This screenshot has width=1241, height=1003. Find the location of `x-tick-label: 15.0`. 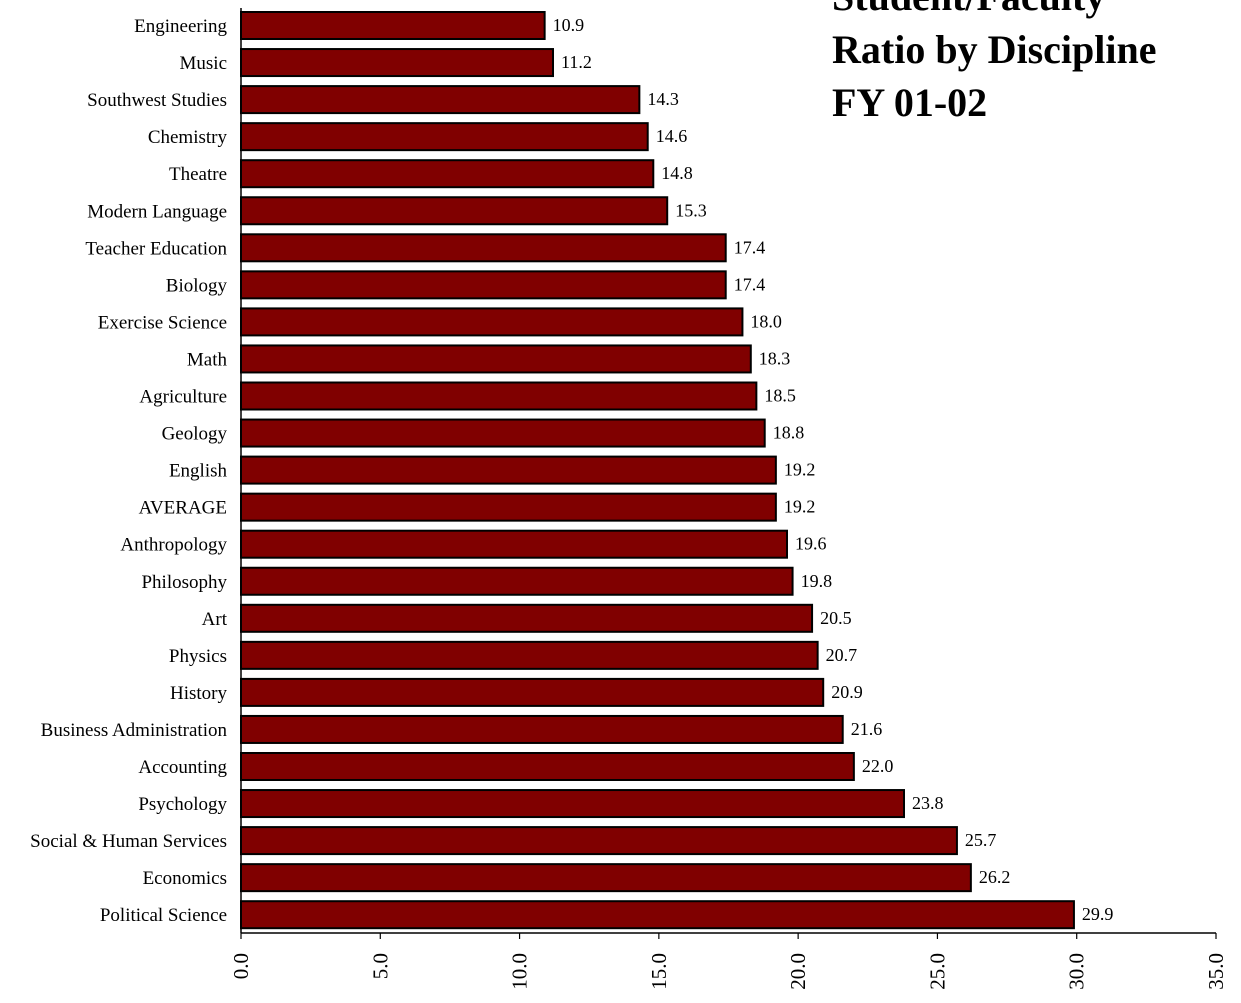

x-tick-label: 15.0 is located at coordinates (659, 971).